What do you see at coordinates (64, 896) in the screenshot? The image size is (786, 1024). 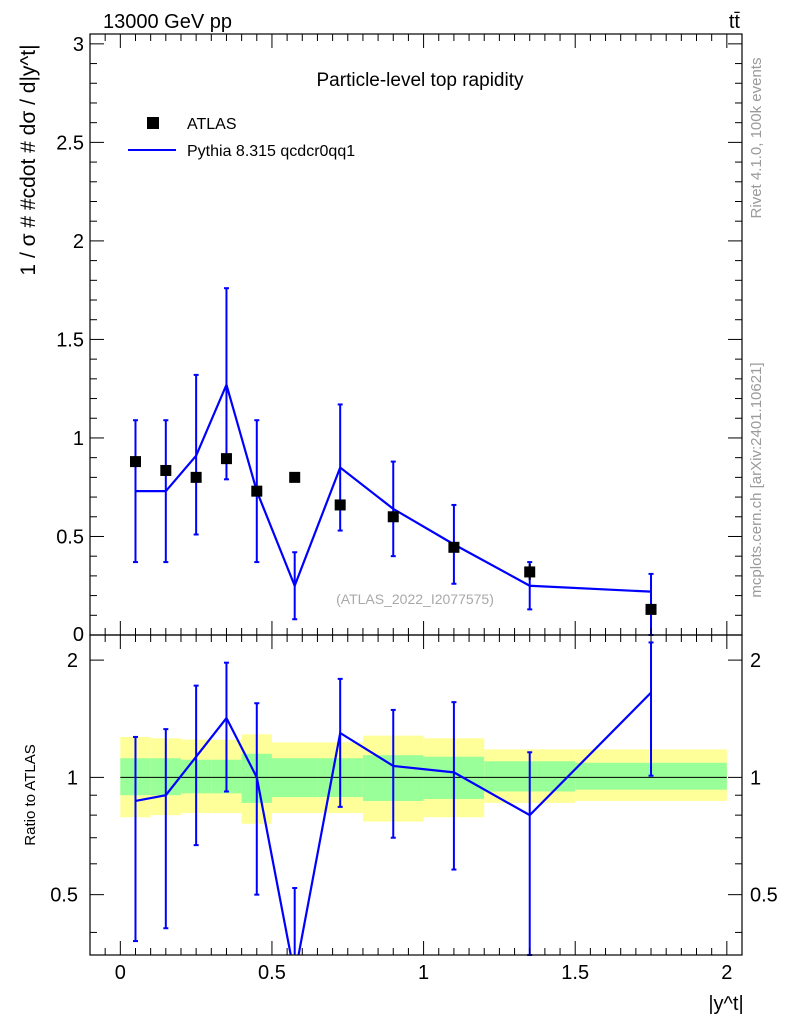 I see `ratio-y-tick-label: 0.5` at bounding box center [64, 896].